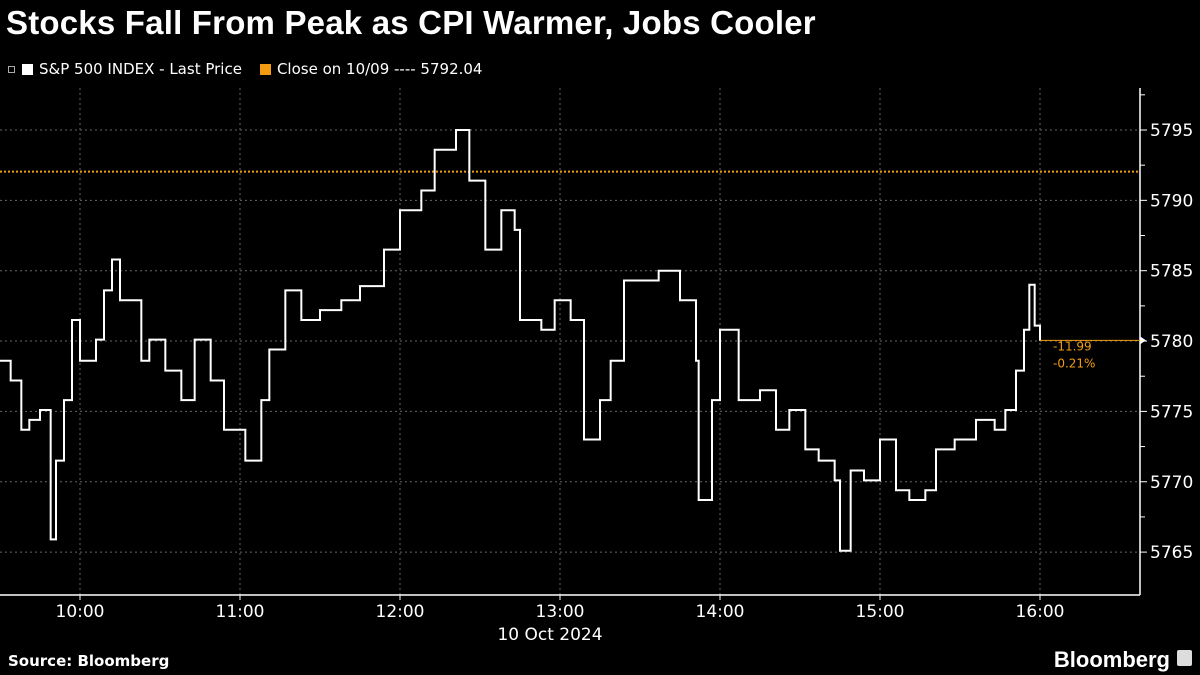 Image resolution: width=1200 pixels, height=675 pixels. What do you see at coordinates (1184, 658) in the screenshot?
I see `bloomberg-chart-icon` at bounding box center [1184, 658].